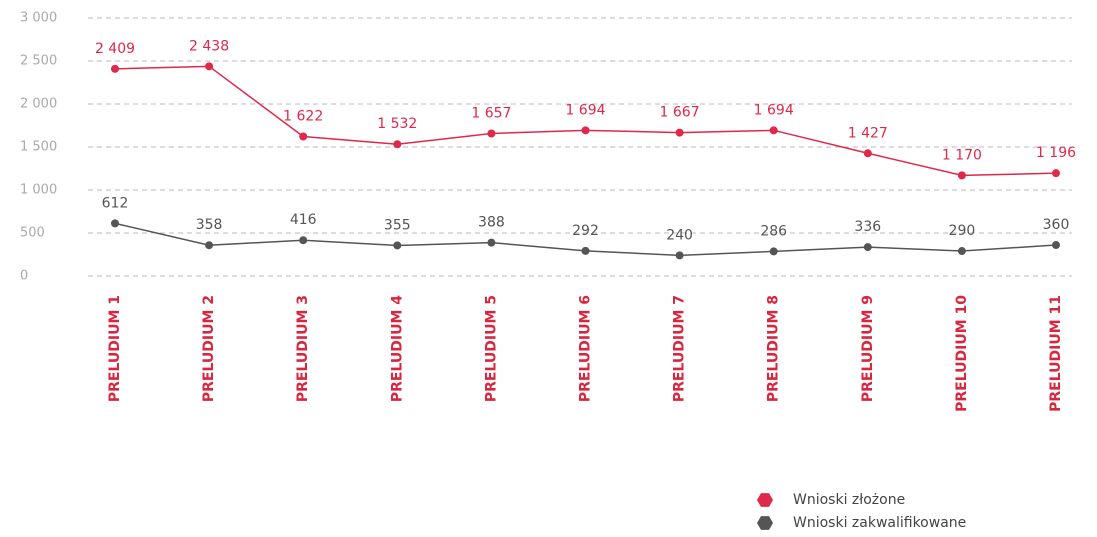 This screenshot has width=1097, height=537. Describe the element at coordinates (1056, 153) in the screenshot. I see `data-label: 1 196` at that location.